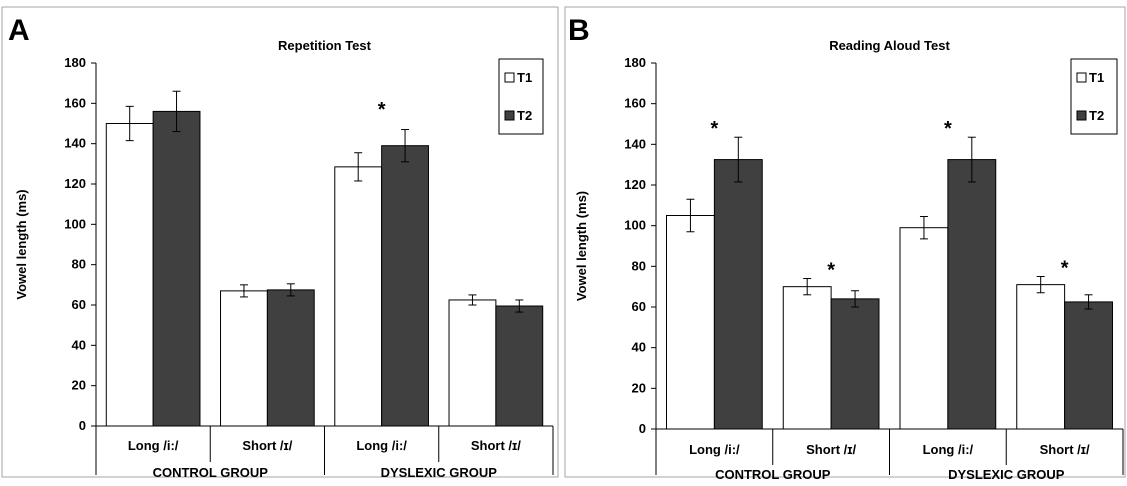  Describe the element at coordinates (325, 45) in the screenshot. I see `chart-title: Repetition Test` at that location.